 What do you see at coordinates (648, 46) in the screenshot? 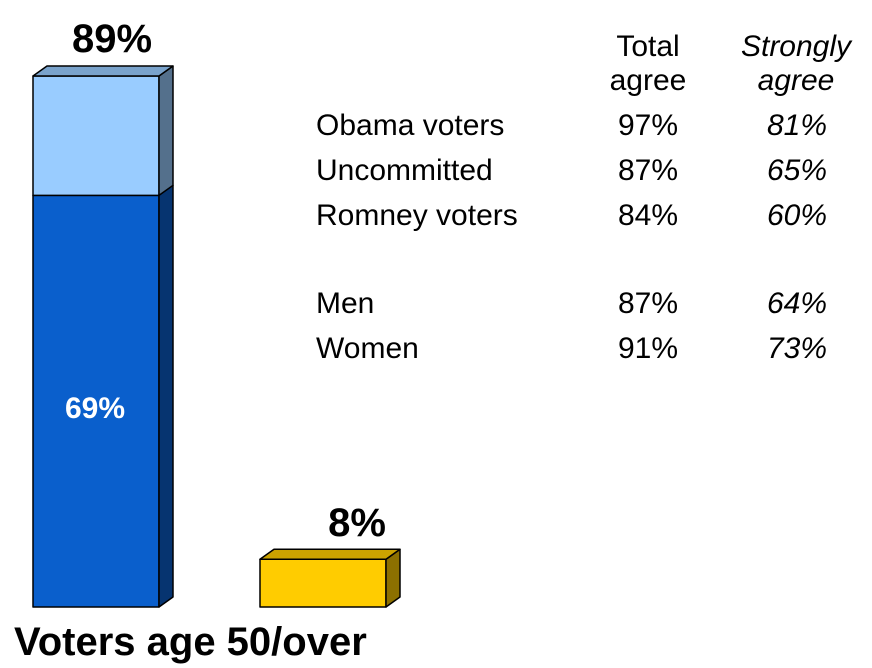
I see `table-header-total-line1: Total` at bounding box center [648, 46].